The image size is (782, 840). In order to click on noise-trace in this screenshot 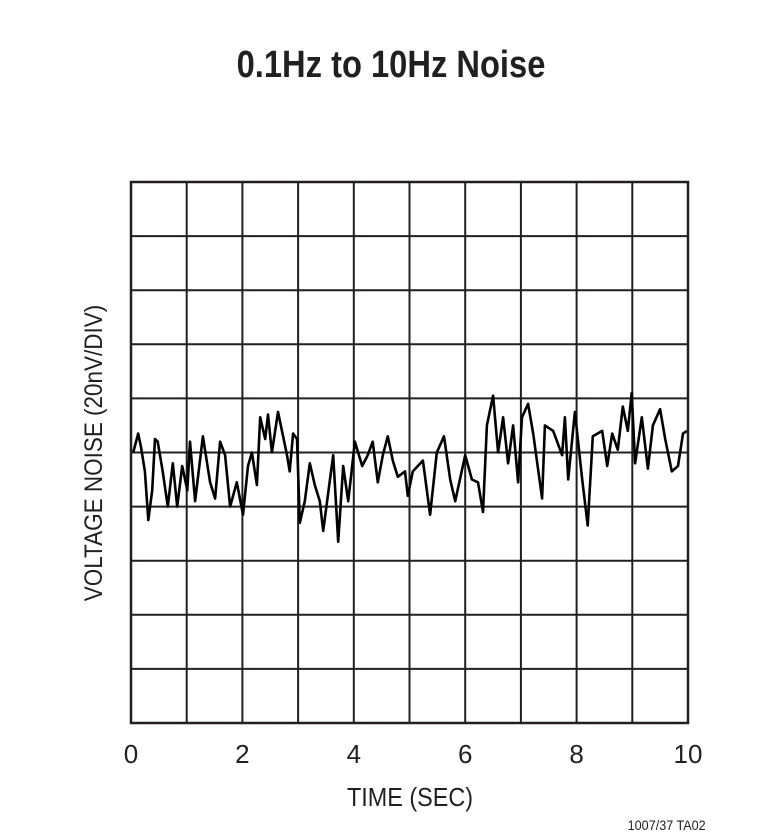, I will do `click(409, 467)`.